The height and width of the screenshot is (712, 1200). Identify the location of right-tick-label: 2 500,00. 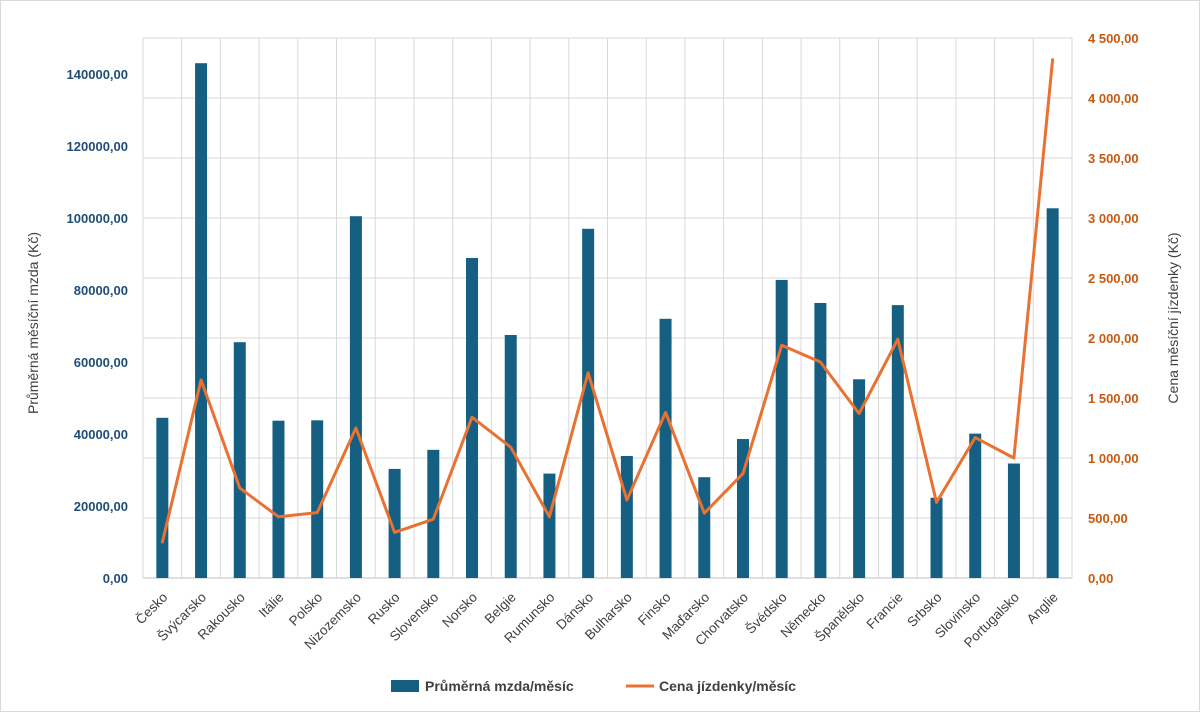
(1113, 278).